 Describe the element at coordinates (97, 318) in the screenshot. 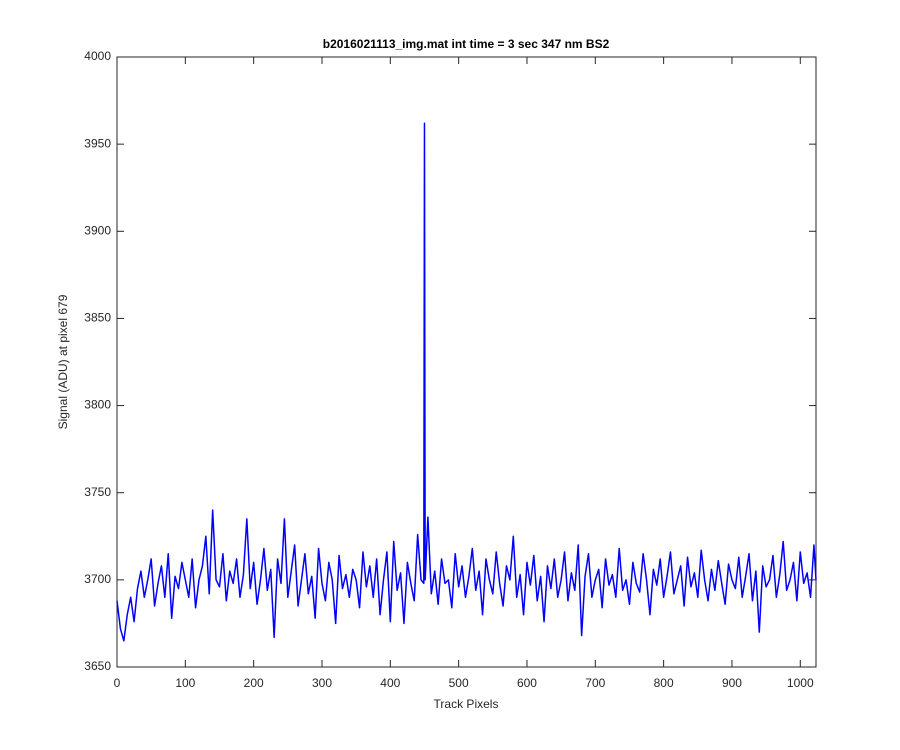

I see `y-tick-label: 3850` at that location.